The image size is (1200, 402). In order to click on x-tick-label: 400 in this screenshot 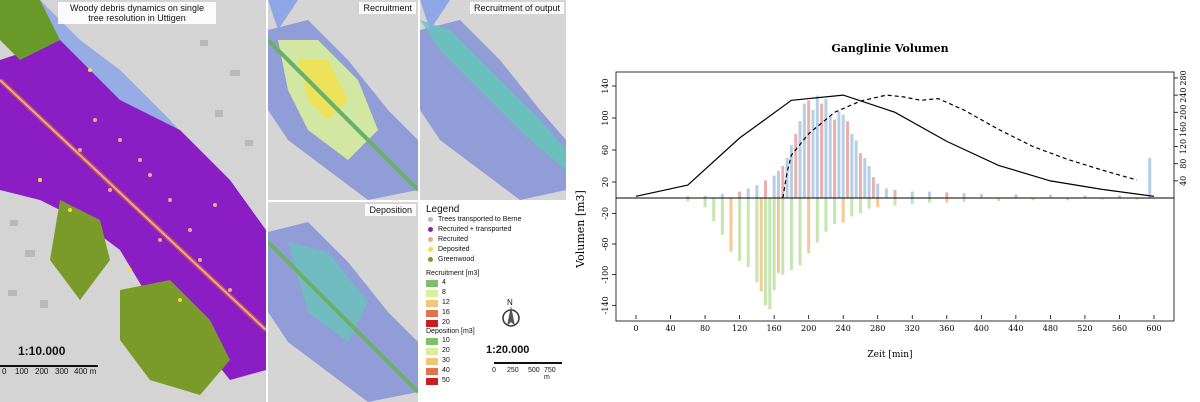, I will do `click(981, 328)`.